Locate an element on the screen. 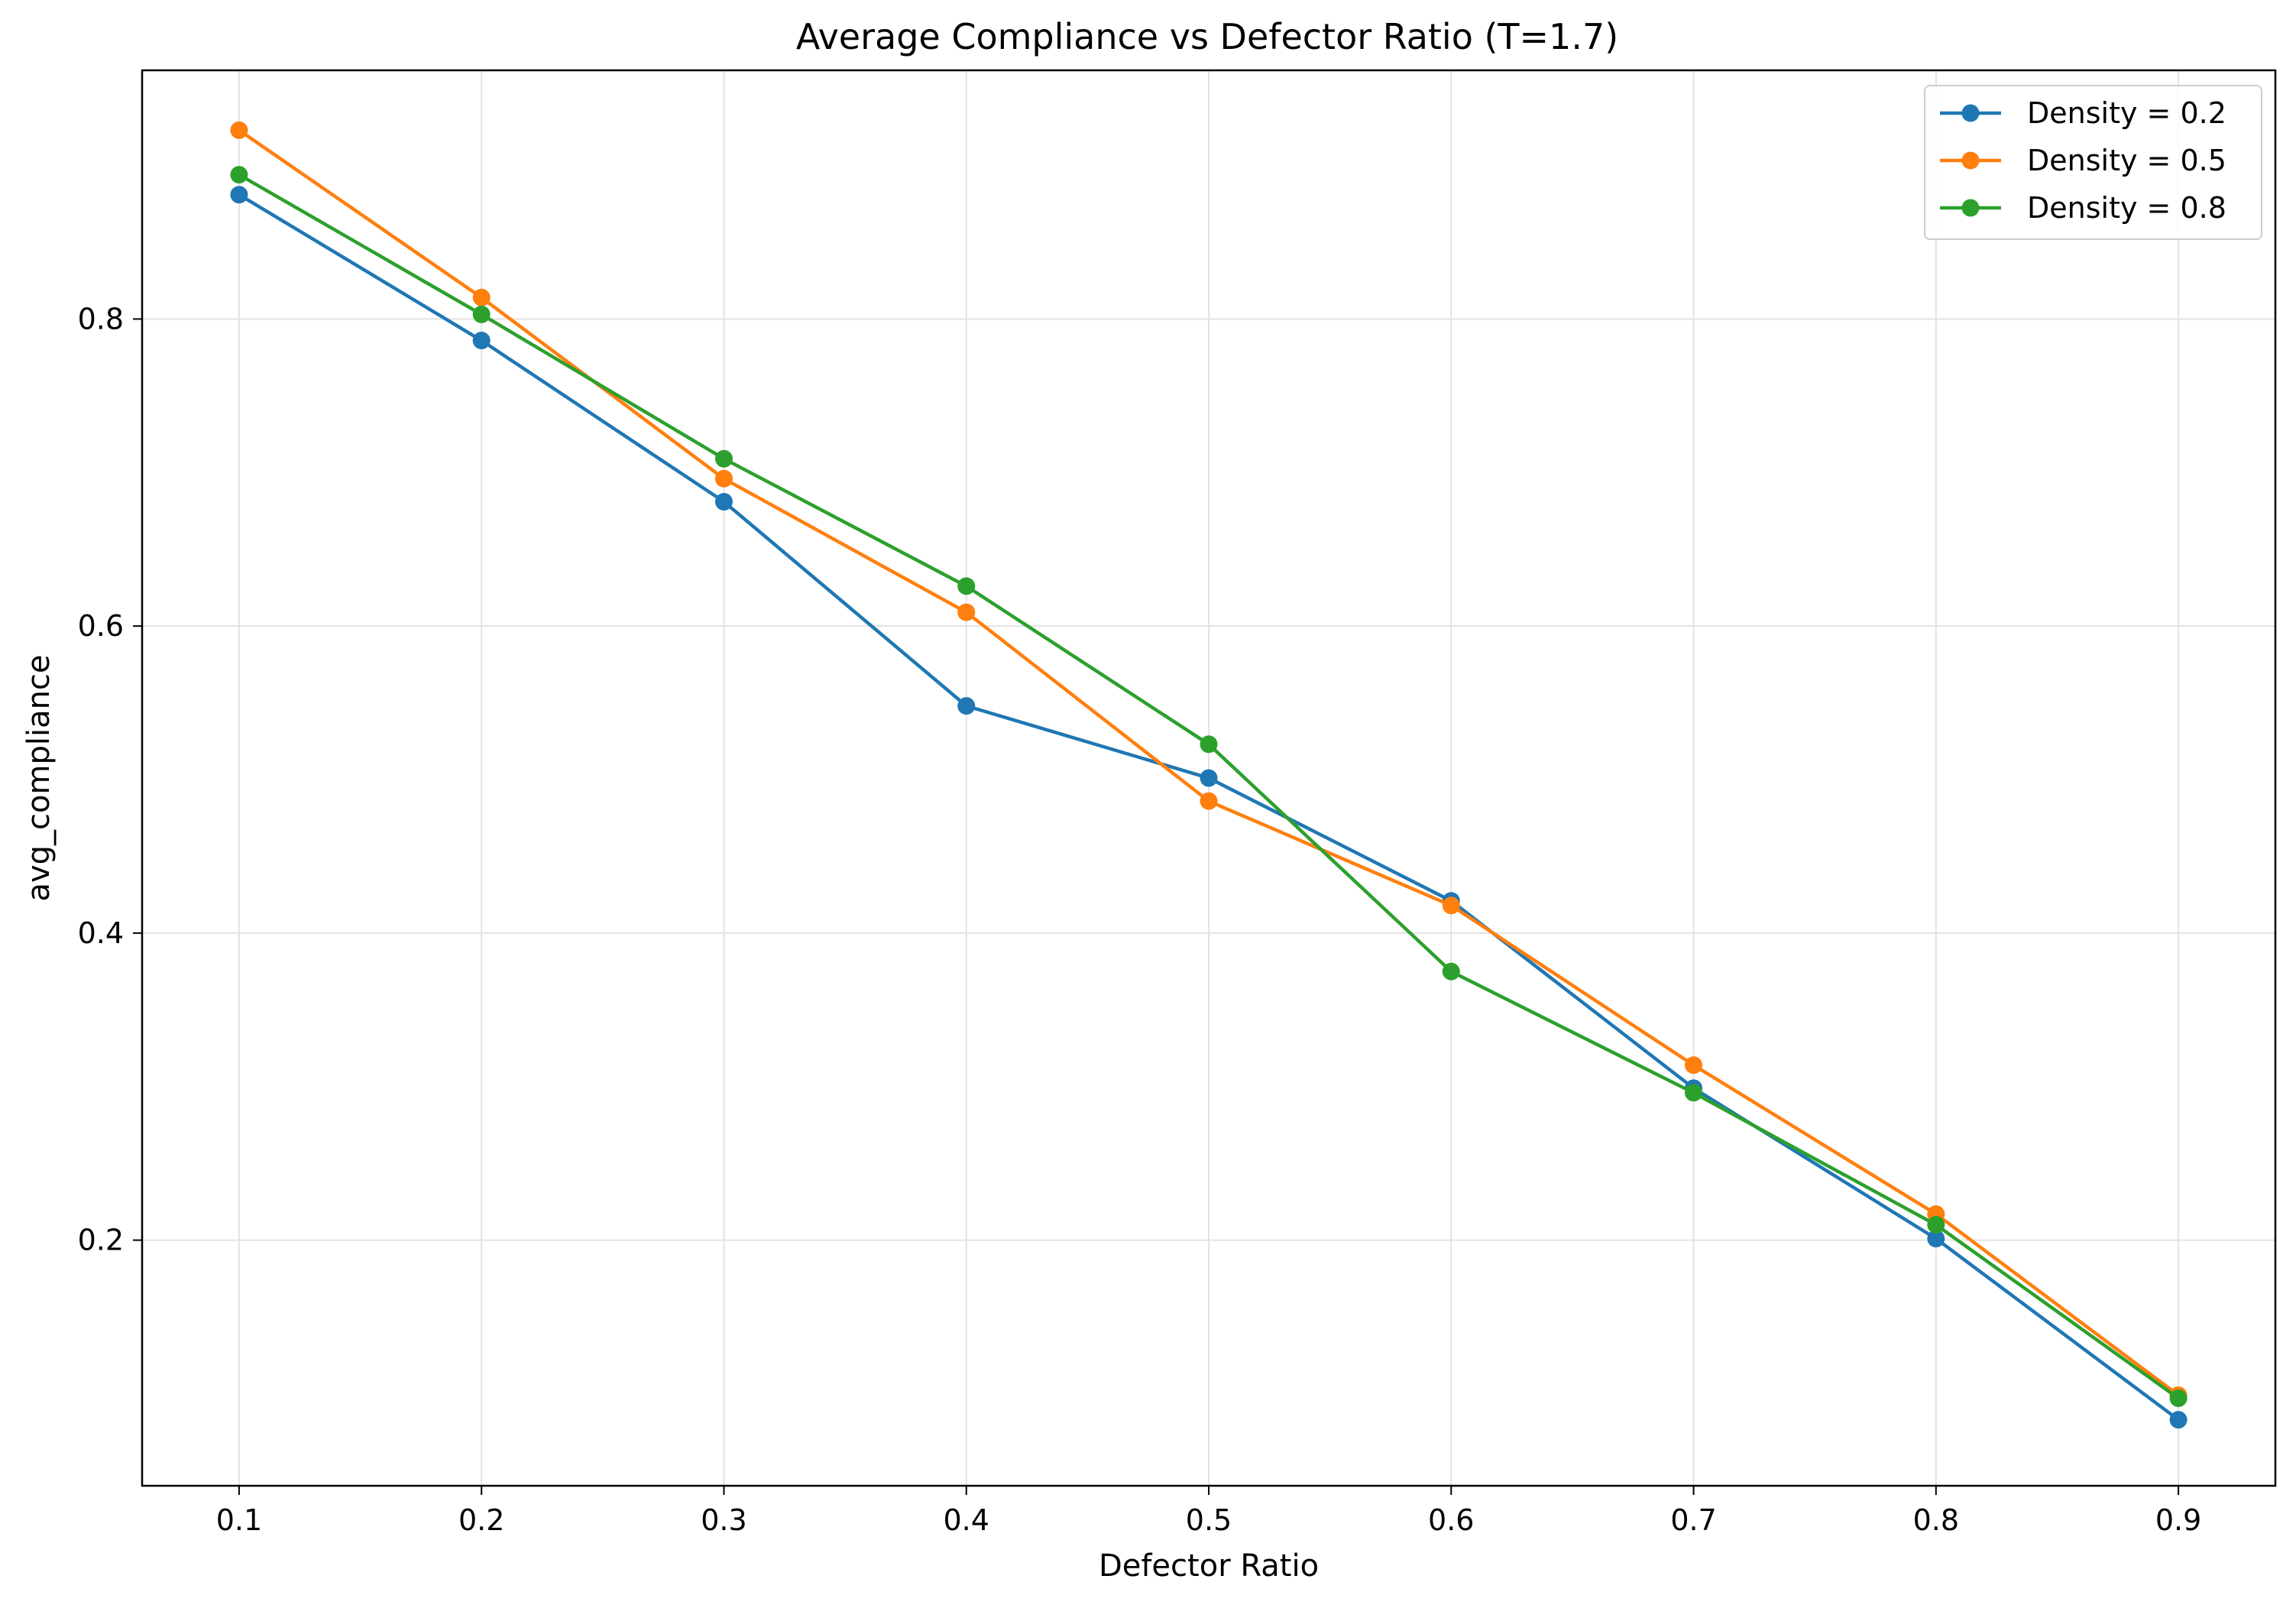 The height and width of the screenshot is (1605, 2296). x-tick-label: 0.2 is located at coordinates (481, 1520).